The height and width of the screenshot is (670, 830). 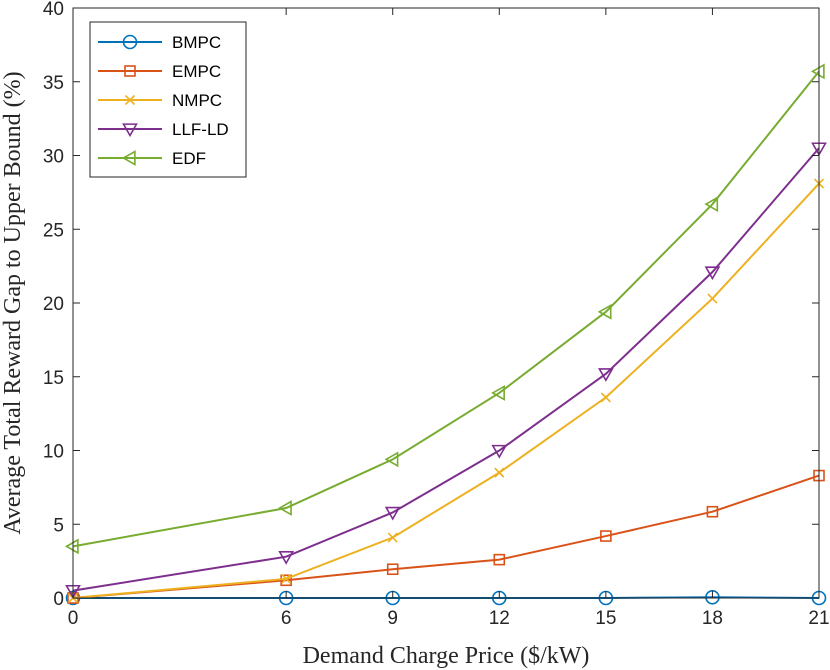 I want to click on y-tick-label: 25, so click(x=53, y=230).